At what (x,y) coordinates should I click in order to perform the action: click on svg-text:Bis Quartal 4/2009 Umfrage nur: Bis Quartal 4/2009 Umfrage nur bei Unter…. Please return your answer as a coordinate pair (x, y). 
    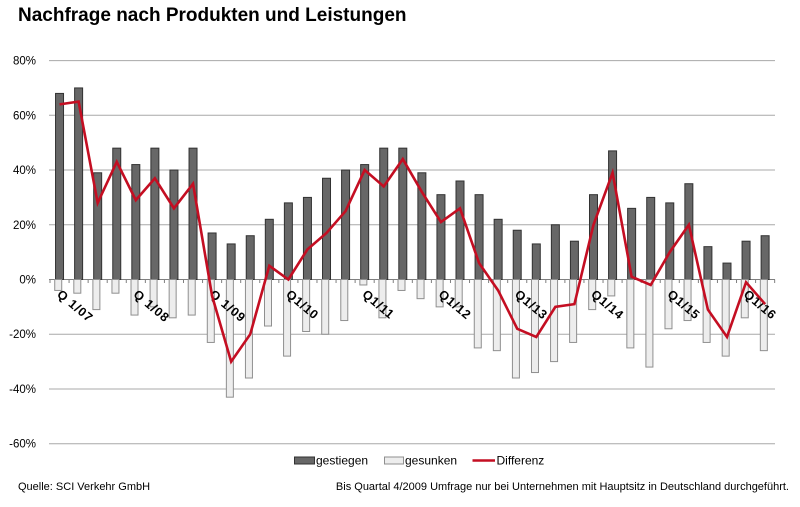
    Looking at the image, I should click on (562, 487).